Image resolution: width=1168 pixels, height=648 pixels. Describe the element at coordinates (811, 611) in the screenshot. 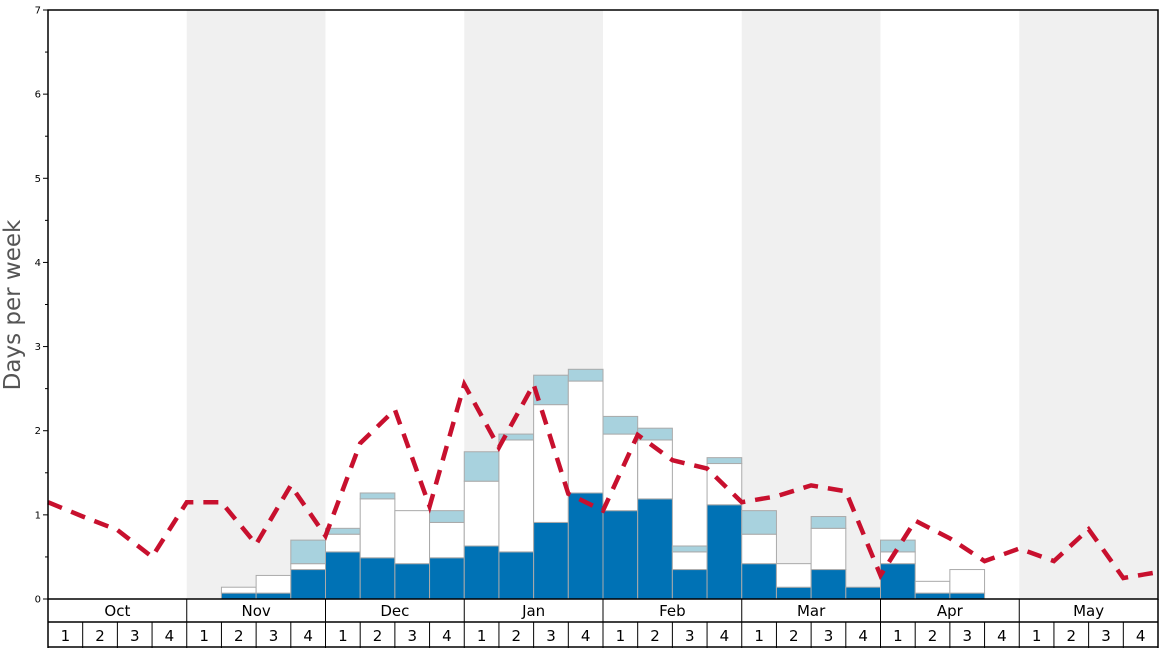

I see `month-label-mar: Mar` at that location.